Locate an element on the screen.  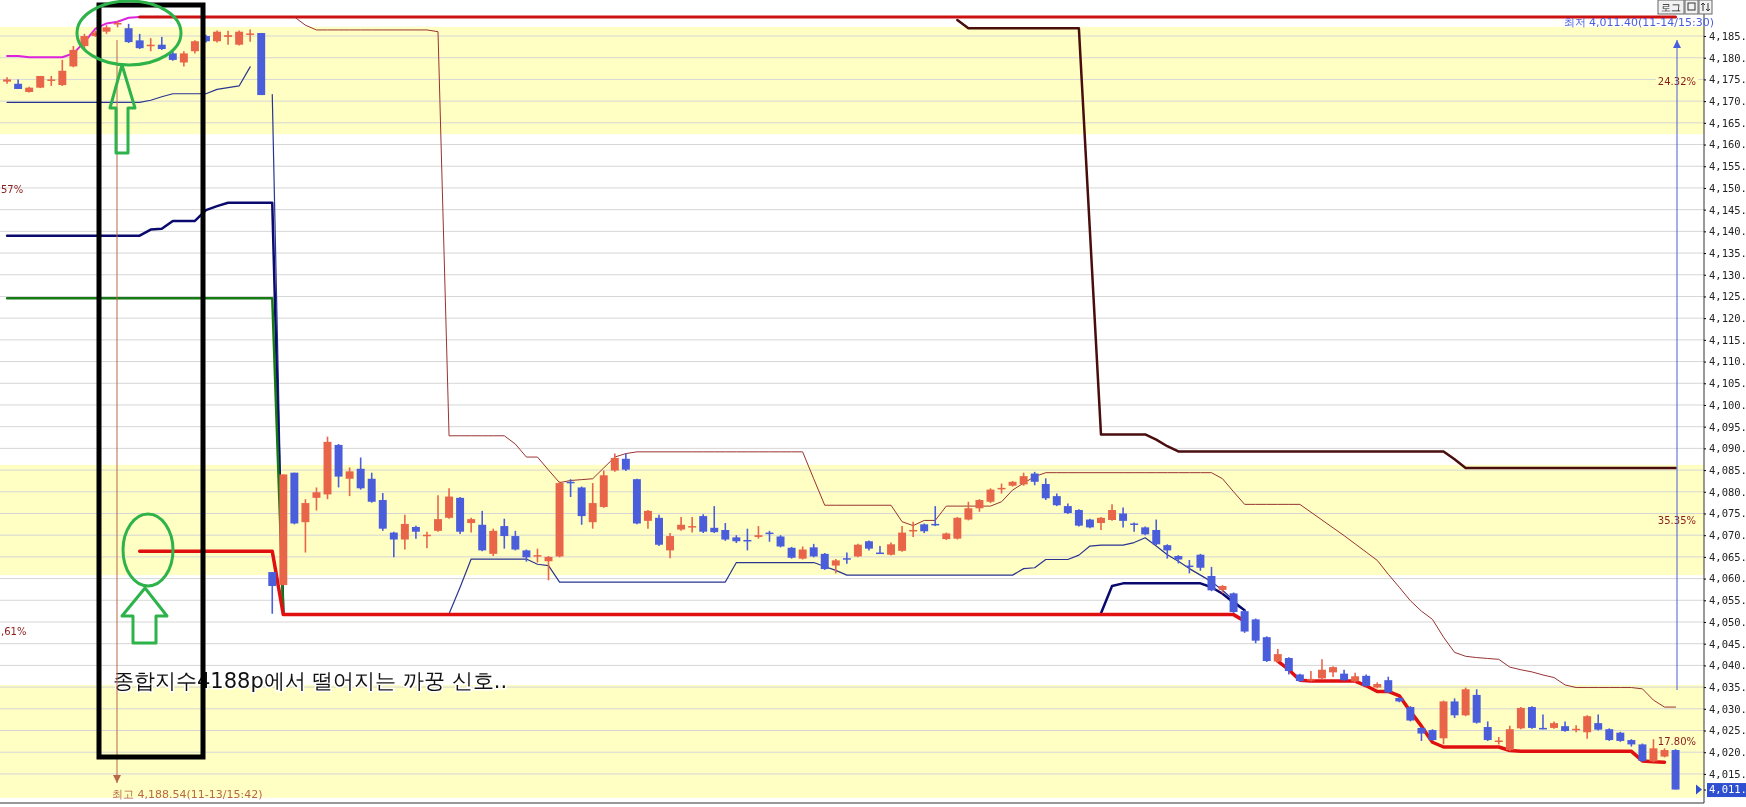
band-label: 24.32% is located at coordinates (1676, 81).